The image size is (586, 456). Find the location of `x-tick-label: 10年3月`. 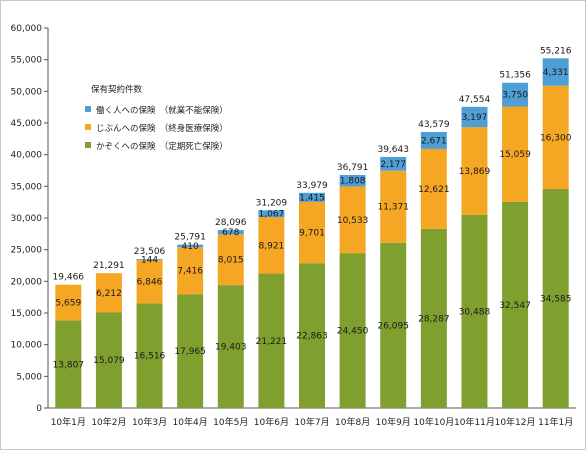

x-tick-label: 10年3月 is located at coordinates (149, 422).